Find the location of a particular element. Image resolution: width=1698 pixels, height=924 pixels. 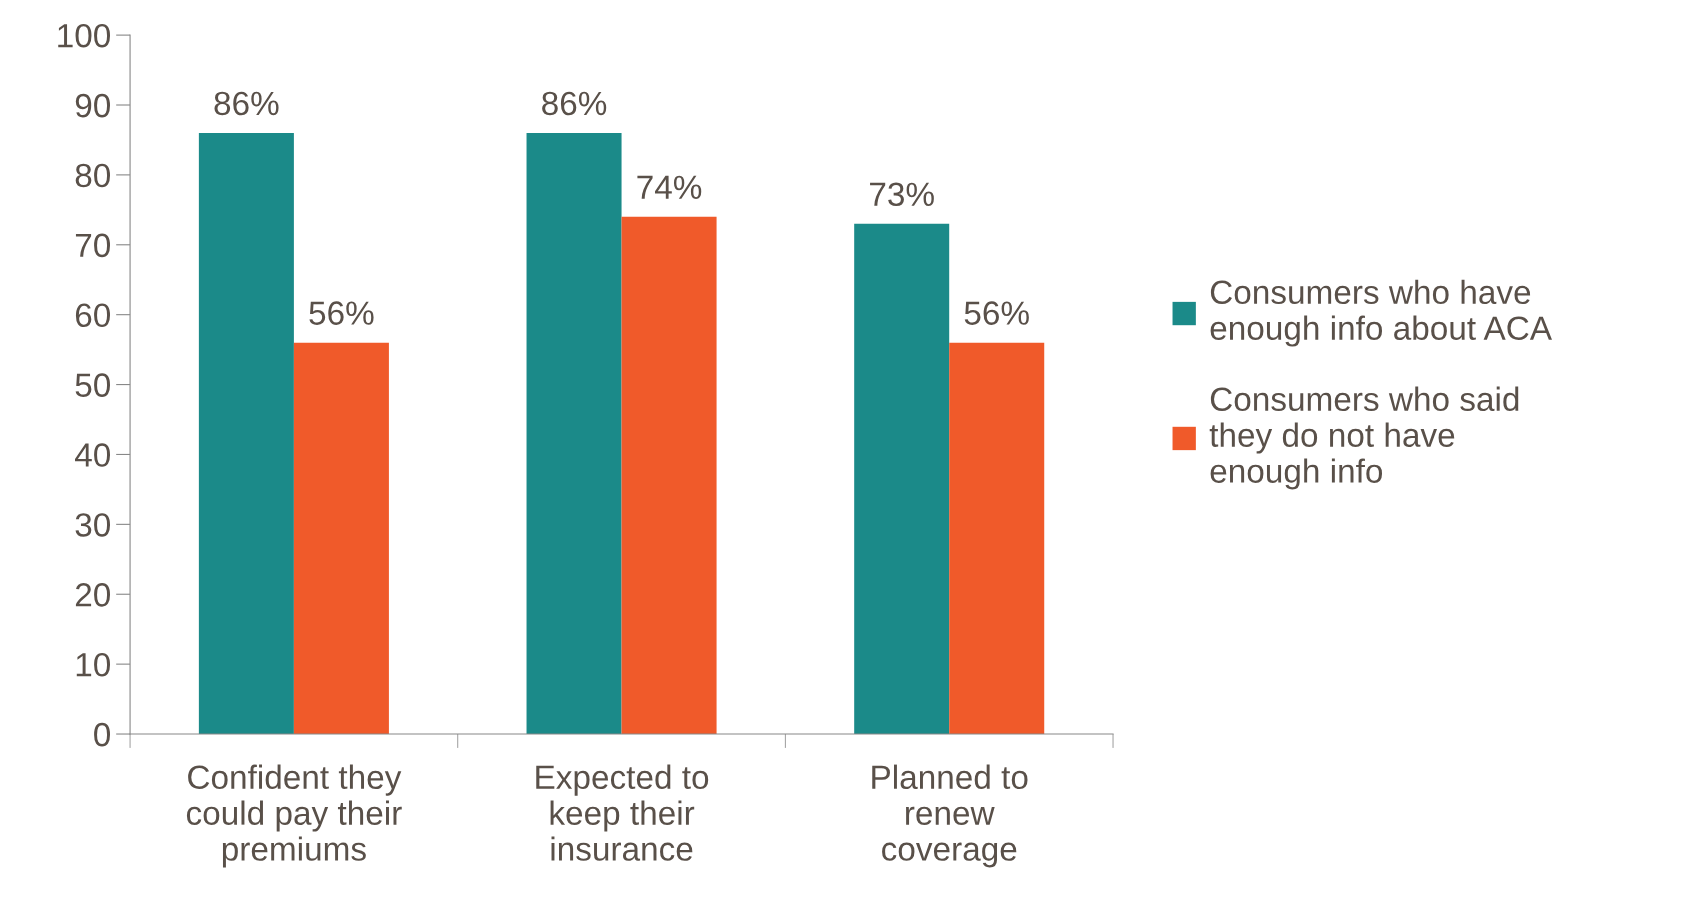

y-tick-label: 30 is located at coordinates (93, 525).